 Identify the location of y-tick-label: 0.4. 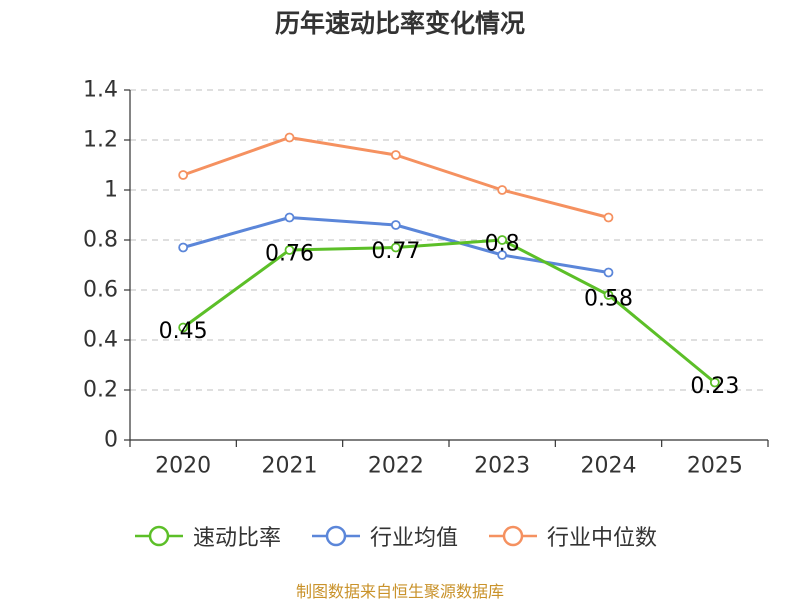
(100, 340).